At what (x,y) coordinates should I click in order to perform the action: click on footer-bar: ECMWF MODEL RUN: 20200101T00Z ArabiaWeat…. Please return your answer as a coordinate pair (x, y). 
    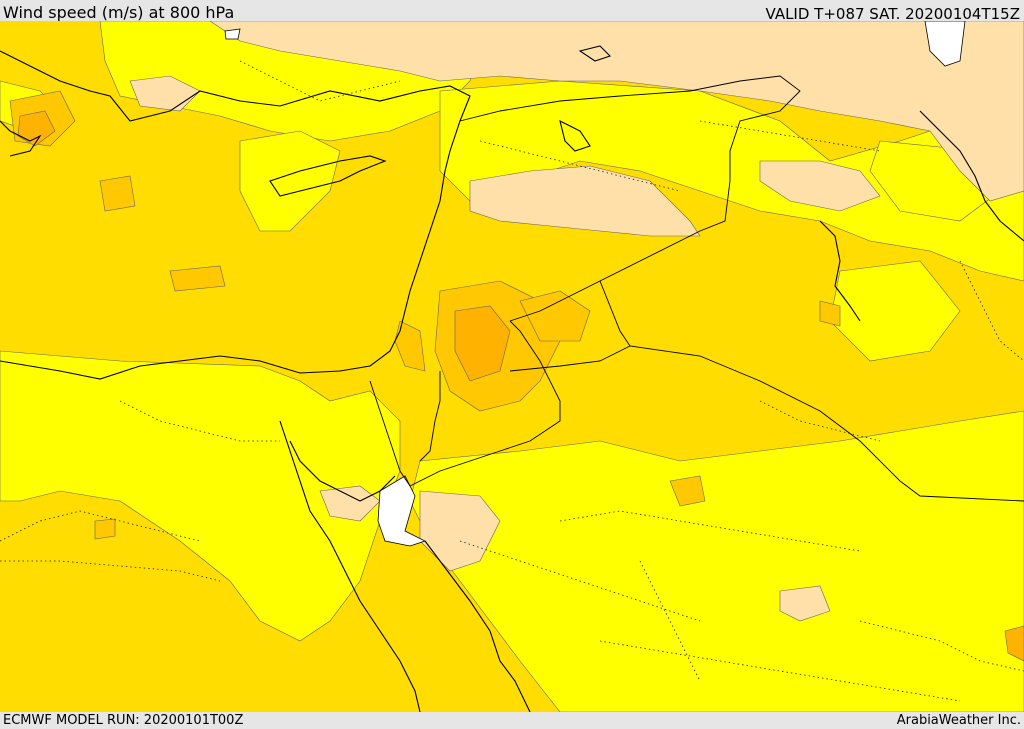
    Looking at the image, I should click on (512, 720).